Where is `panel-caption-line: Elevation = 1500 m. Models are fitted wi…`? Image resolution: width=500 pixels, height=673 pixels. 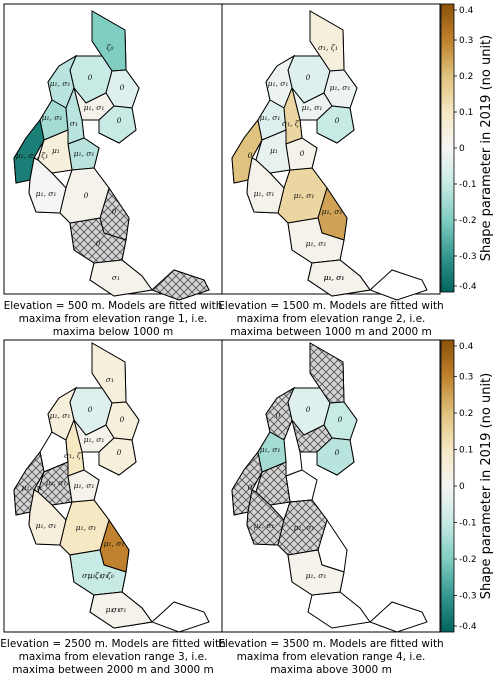
panel-caption-line: Elevation = 1500 m. Models are fitted wi… is located at coordinates (330, 306).